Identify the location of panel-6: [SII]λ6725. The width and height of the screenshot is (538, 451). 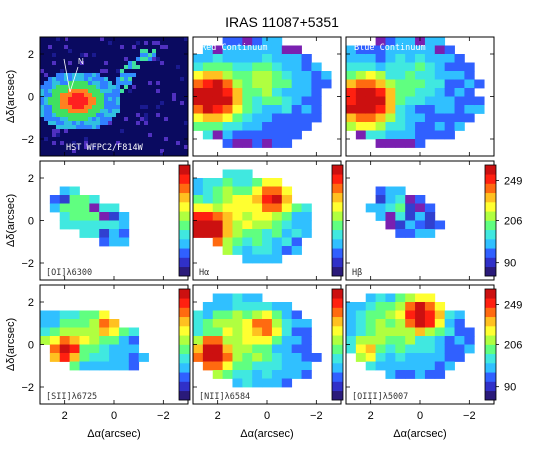
(115, 344).